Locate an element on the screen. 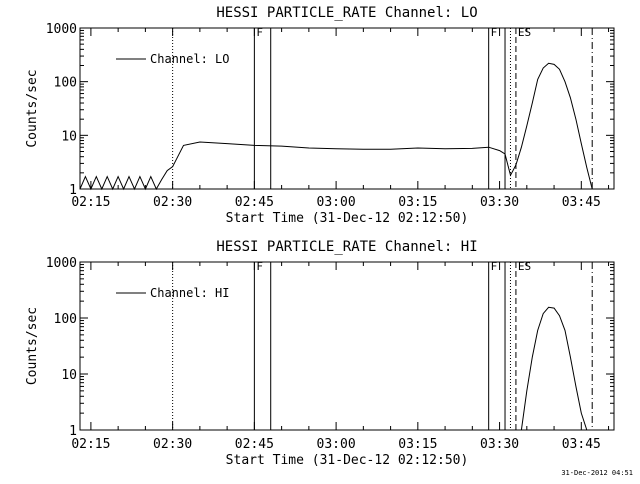 Image resolution: width=640 pixels, height=484 pixels. legend-label: Channel: LO is located at coordinates (189, 59).